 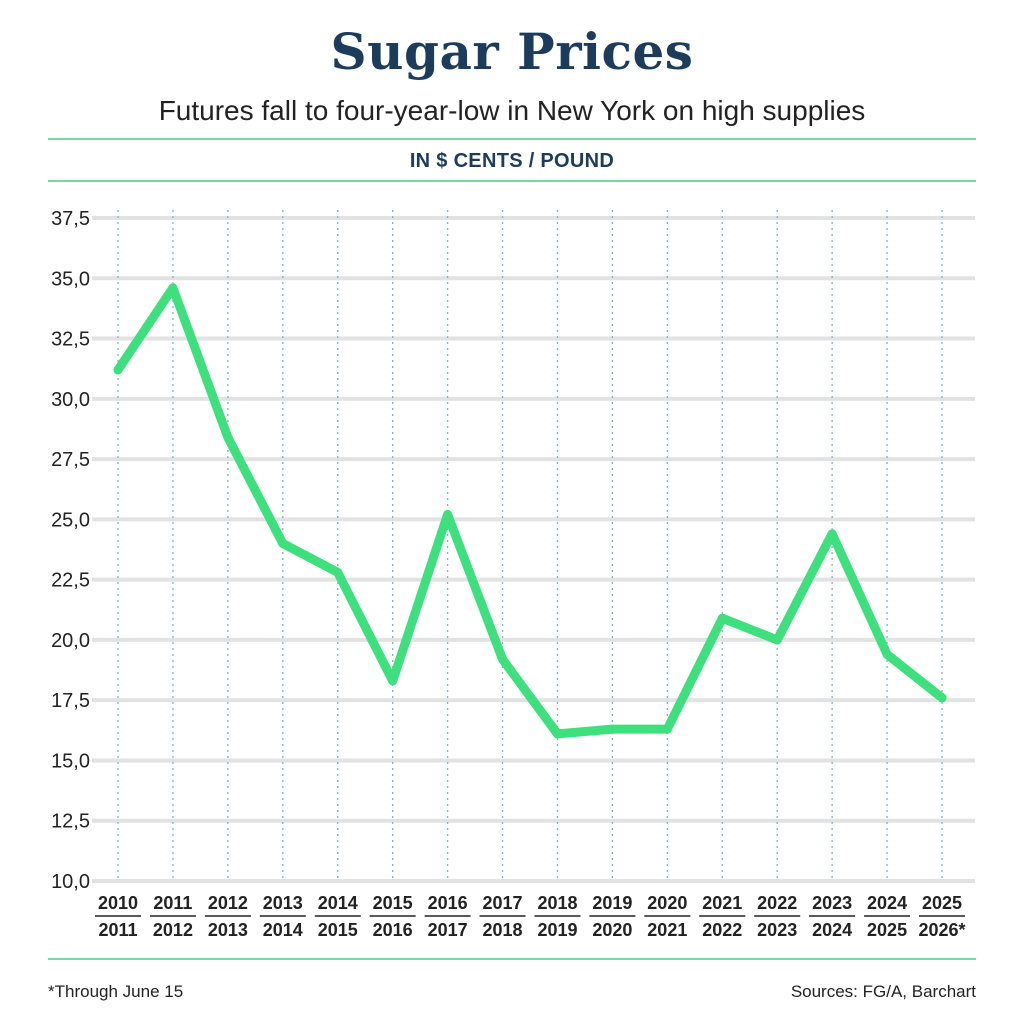 I want to click on y-tick-label: 25,0, so click(x=70, y=520).